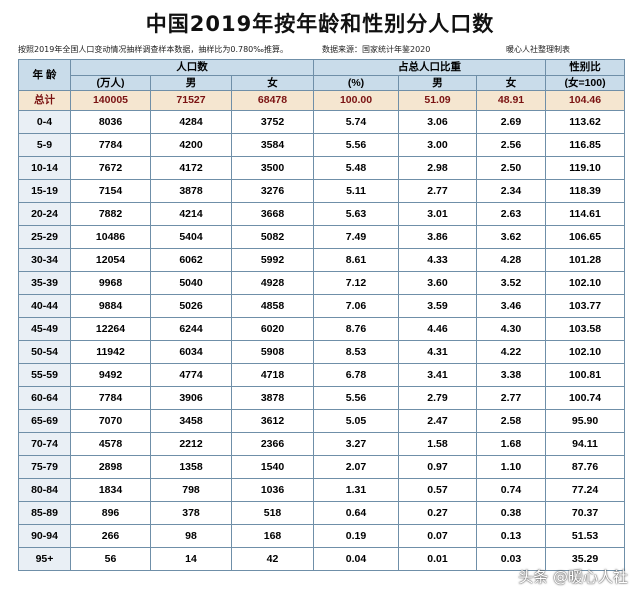 The height and width of the screenshot is (591, 640). I want to click on row-pop: 9884, so click(110, 306).